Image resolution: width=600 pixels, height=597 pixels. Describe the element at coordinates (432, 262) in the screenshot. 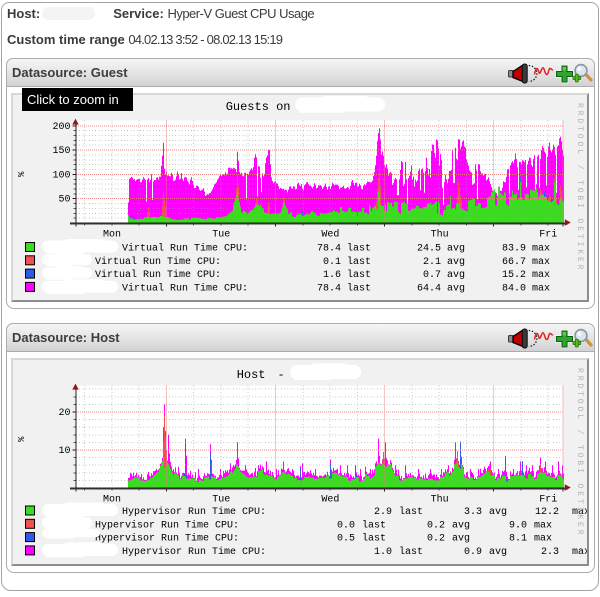

I see `svg-text: 2.1` at that location.